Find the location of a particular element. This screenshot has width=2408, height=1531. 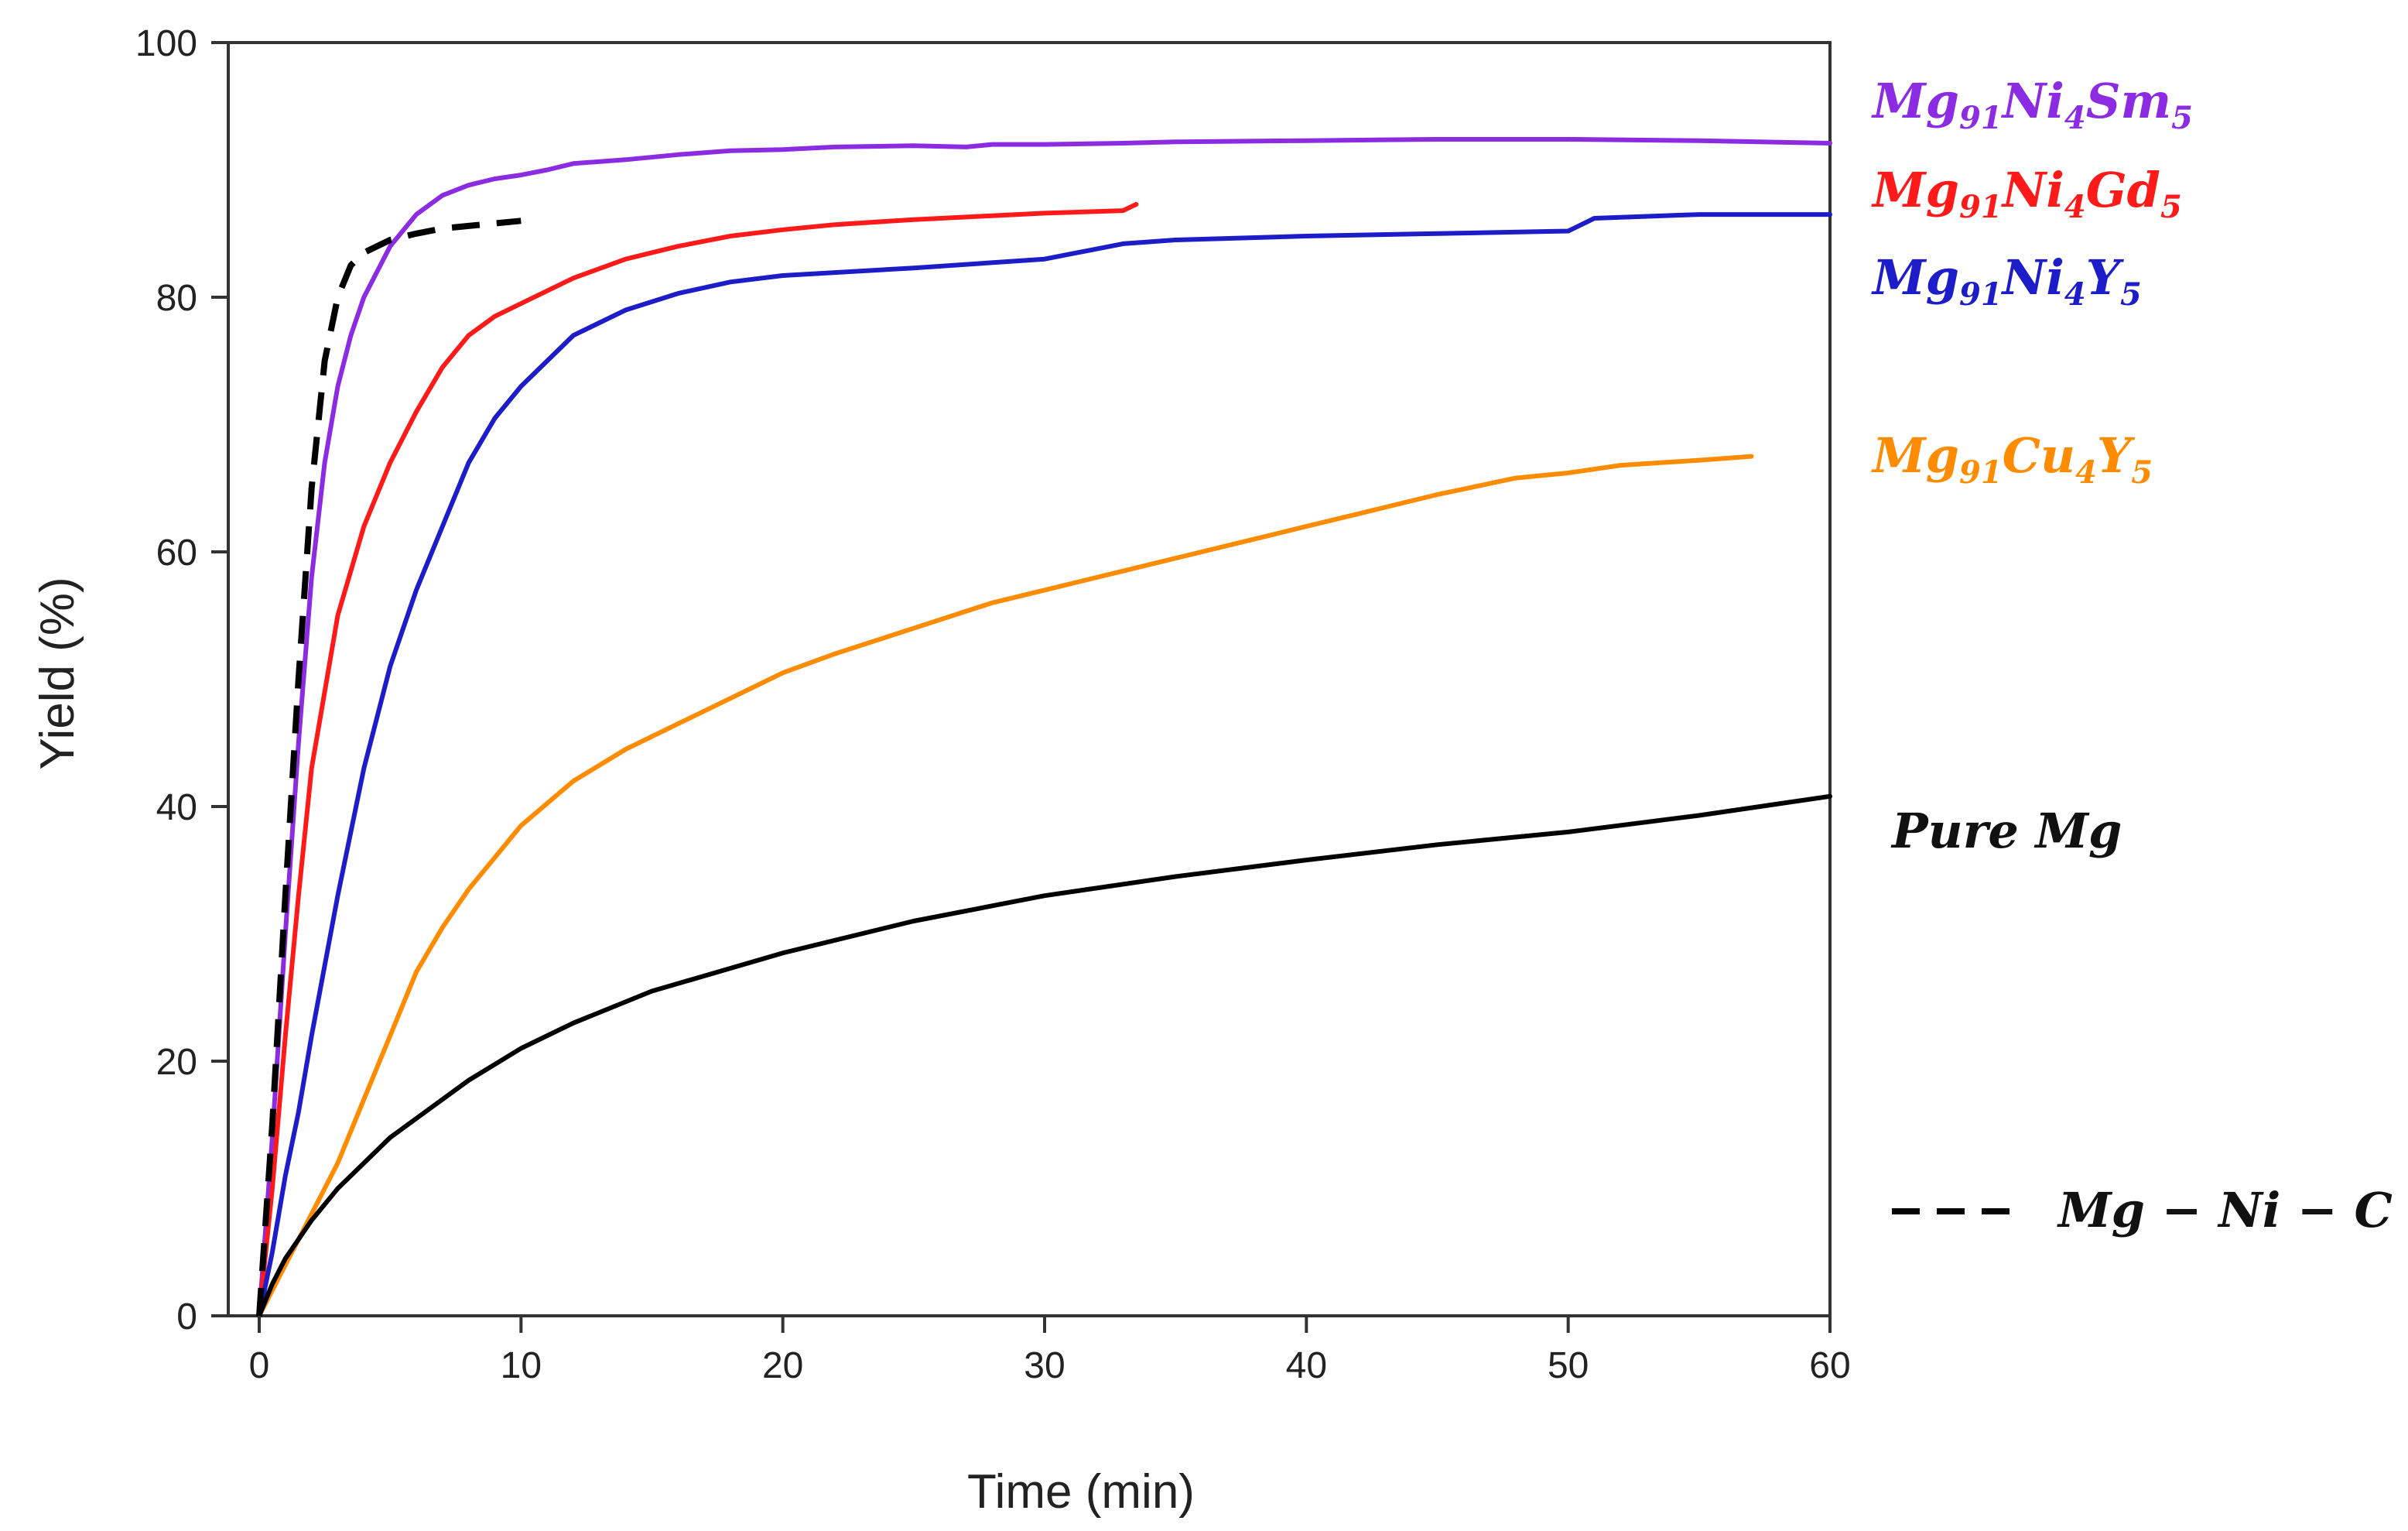

y-axis: 0 20 40 60 80 100 is located at coordinates (181, 680).